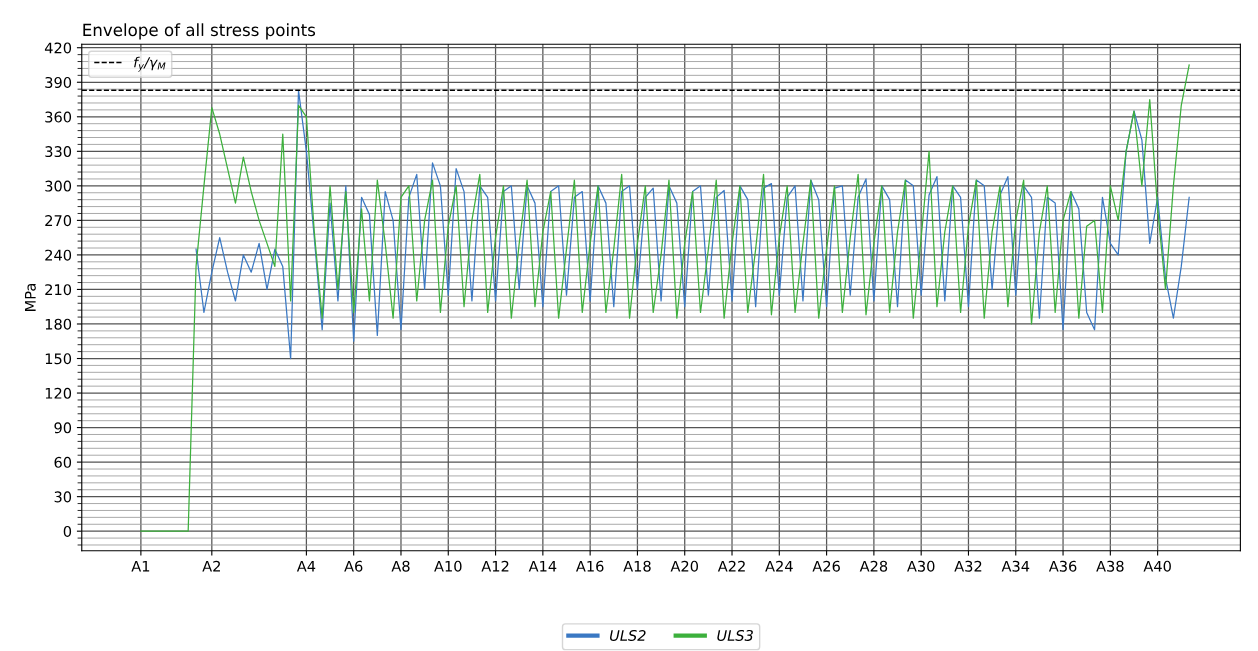 The height and width of the screenshot is (651, 1258). Describe the element at coordinates (542, 566) in the screenshot. I see `x-tick-label: A14` at that location.